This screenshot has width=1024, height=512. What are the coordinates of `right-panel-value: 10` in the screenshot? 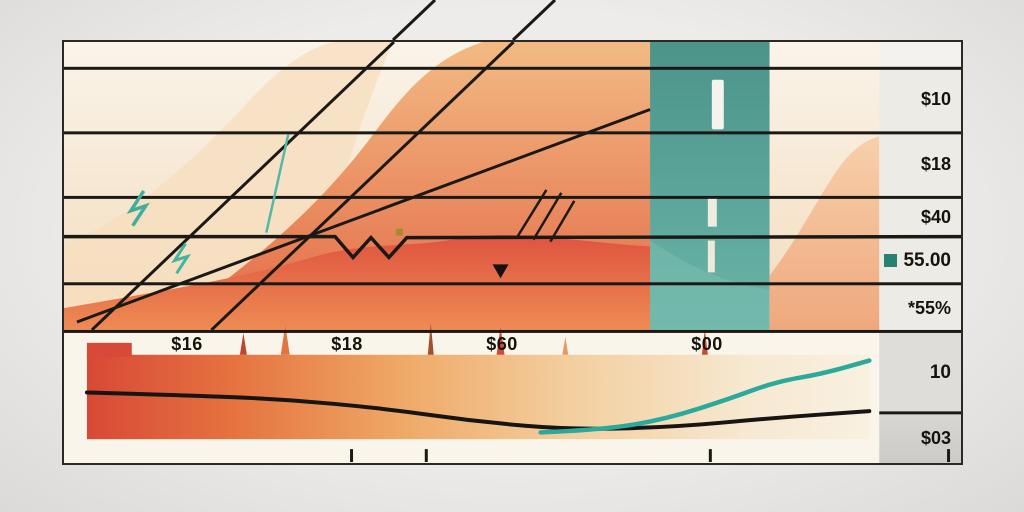 It's located at (940, 372).